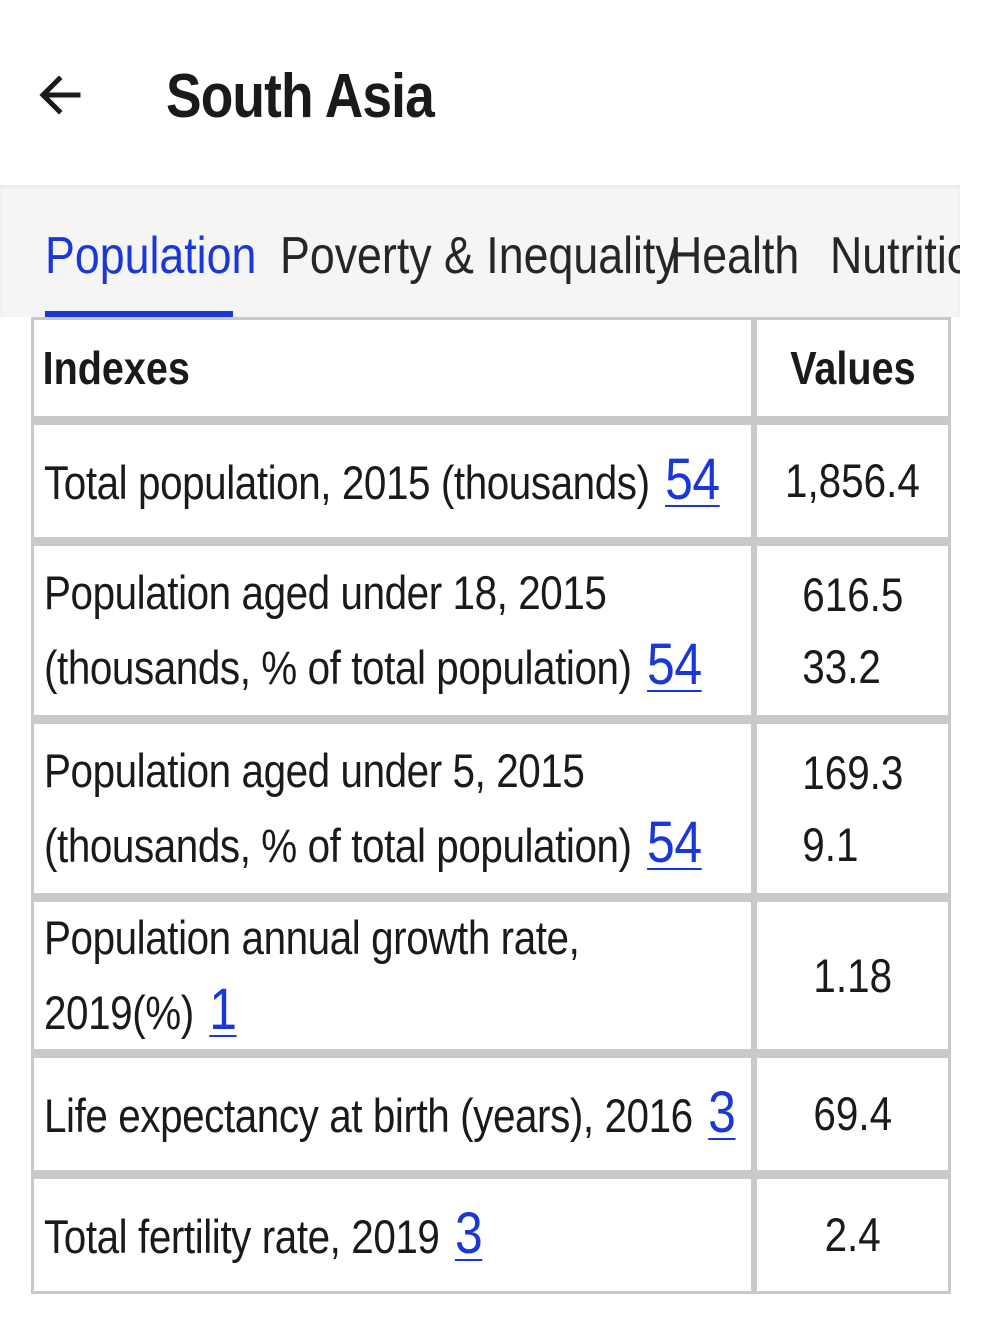 This screenshot has width=1000, height=1334. I want to click on value-text: 616.5, so click(853, 594).